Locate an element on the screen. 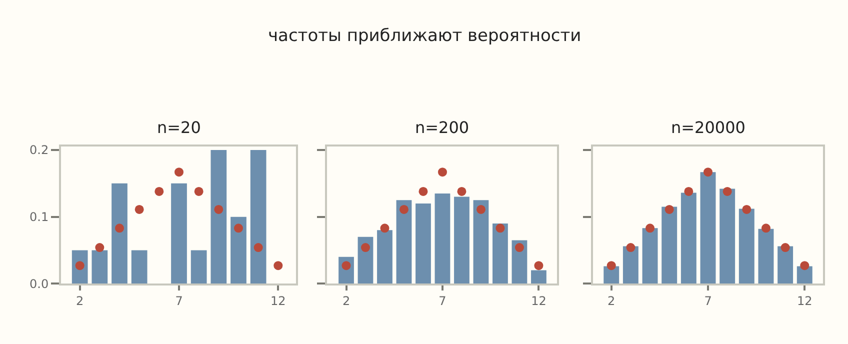  y-tick-label: 0.2 is located at coordinates (39, 150).